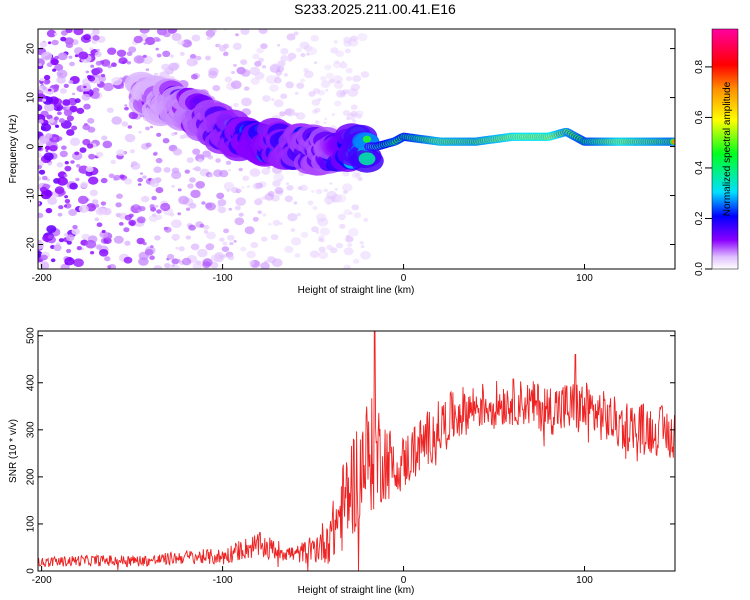 The height and width of the screenshot is (600, 750). Describe the element at coordinates (31, 571) in the screenshot. I see `snr-ytick-label: 0` at that location.